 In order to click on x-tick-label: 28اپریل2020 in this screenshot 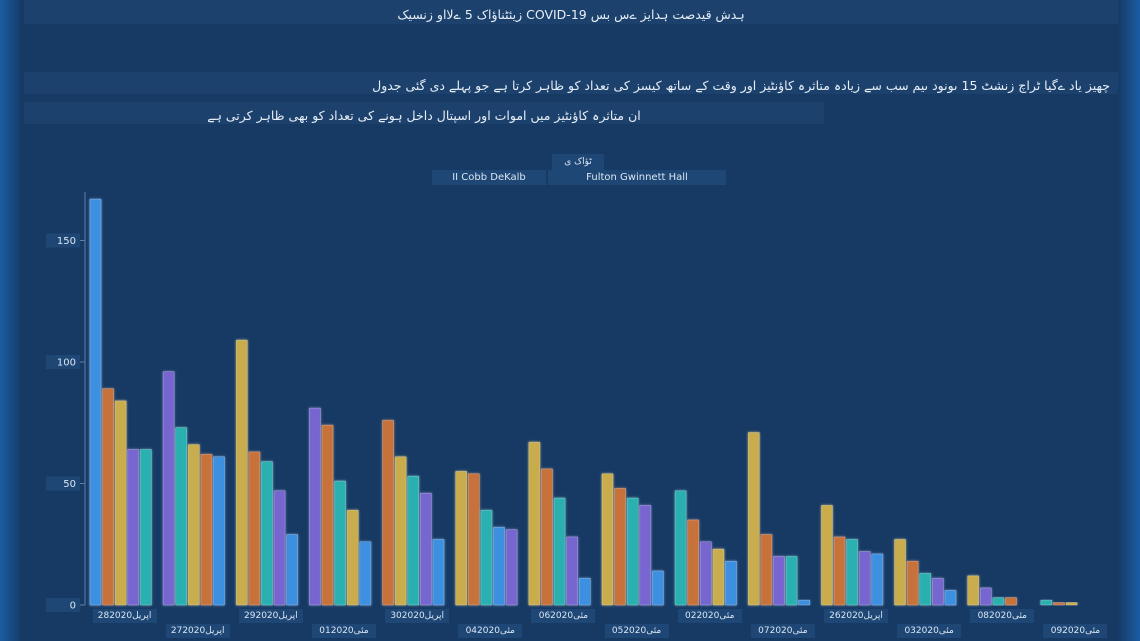, I will do `click(124, 616)`.